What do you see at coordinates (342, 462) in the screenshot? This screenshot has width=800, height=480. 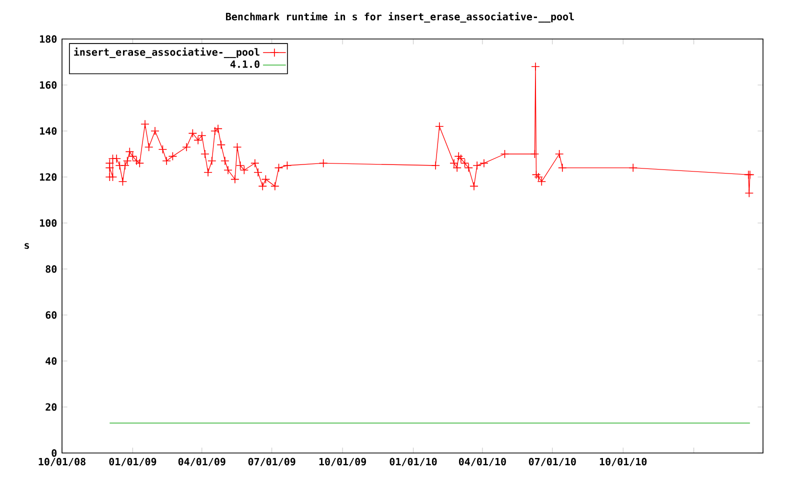 I see `x-tick-label: 10/01/09` at bounding box center [342, 462].